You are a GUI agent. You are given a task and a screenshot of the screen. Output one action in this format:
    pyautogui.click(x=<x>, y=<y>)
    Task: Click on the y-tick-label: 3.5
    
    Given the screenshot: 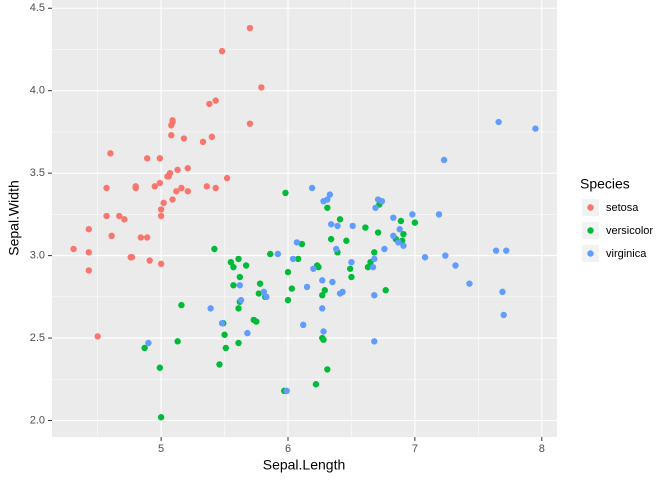 What is the action you would take?
    pyautogui.click(x=37, y=173)
    